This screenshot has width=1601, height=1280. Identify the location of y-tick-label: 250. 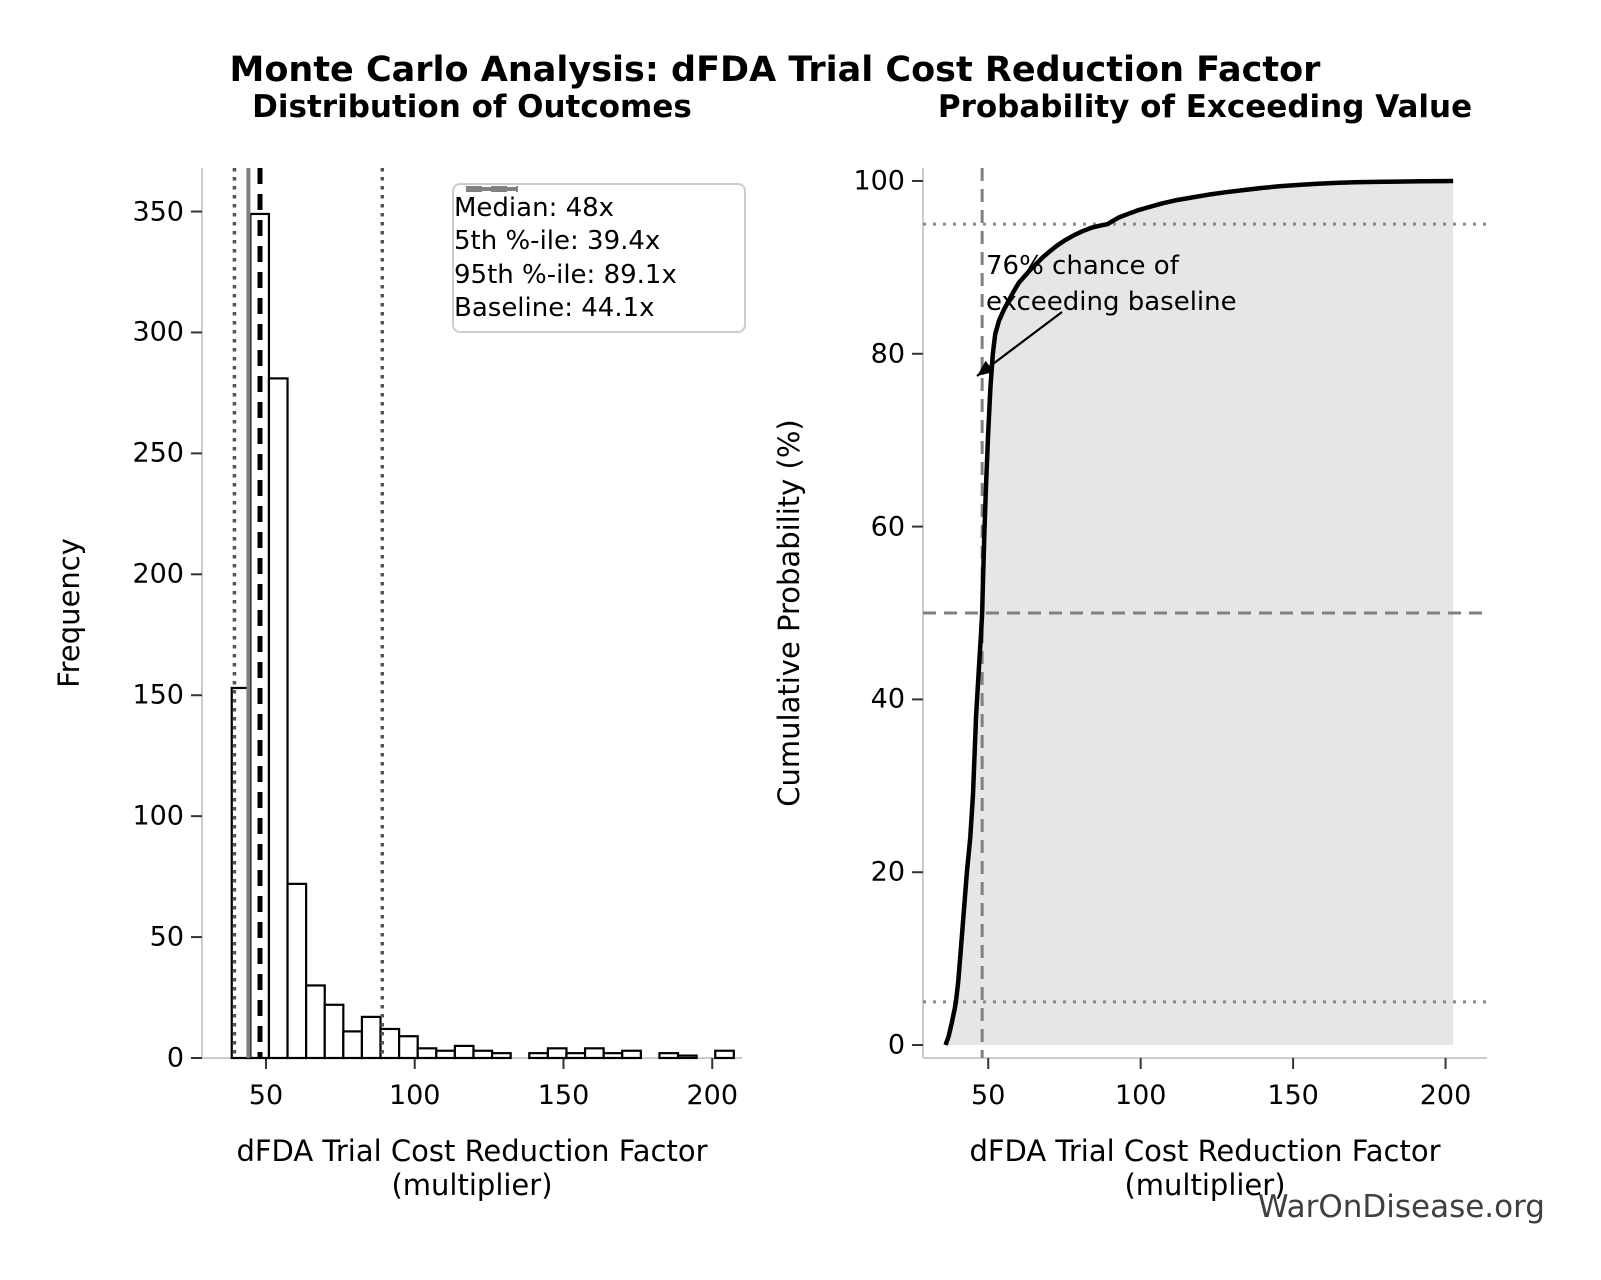
(158, 453).